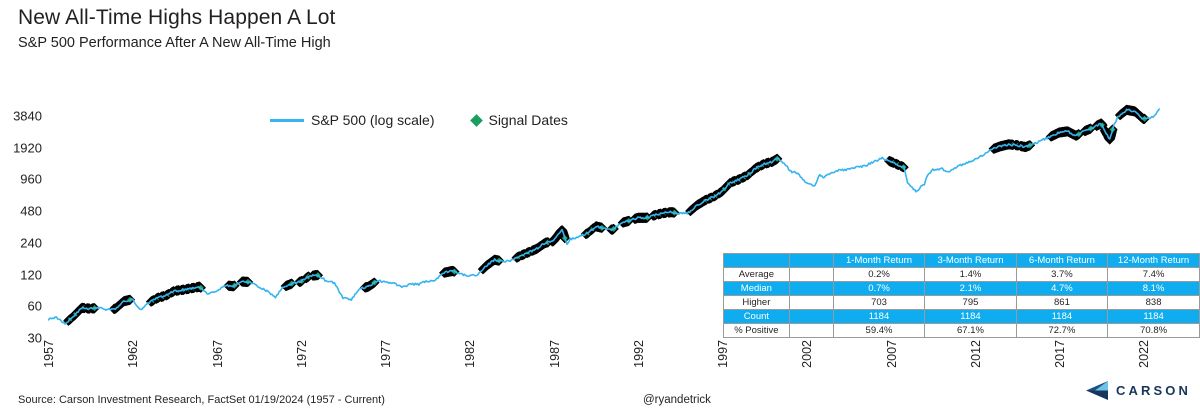 Image resolution: width=1200 pixels, height=416 pixels. I want to click on x-axis-tick-2002: 2002, so click(807, 354).